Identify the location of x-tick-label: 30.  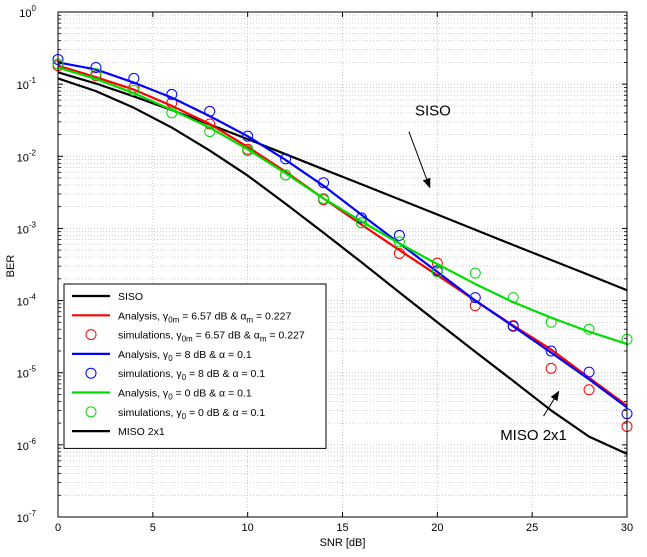
(627, 528).